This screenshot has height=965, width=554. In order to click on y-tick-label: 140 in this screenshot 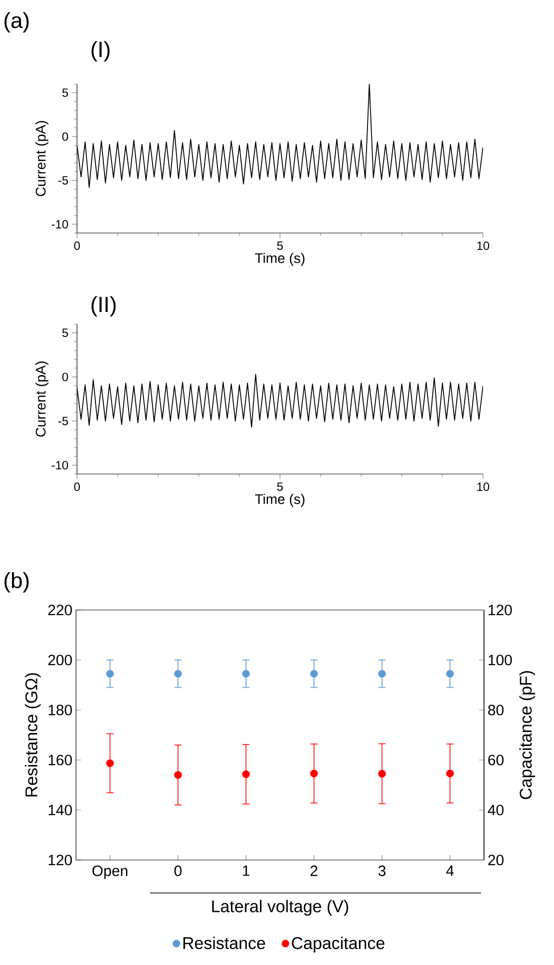, I will do `click(60, 810)`.